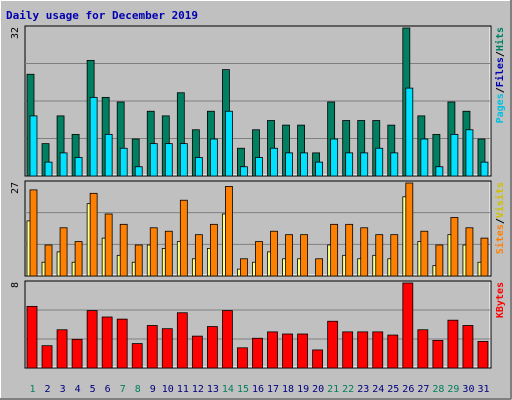 This screenshot has width=512, height=400. What do you see at coordinates (333, 389) in the screenshot?
I see `x-label-day-21: 21` at bounding box center [333, 389].